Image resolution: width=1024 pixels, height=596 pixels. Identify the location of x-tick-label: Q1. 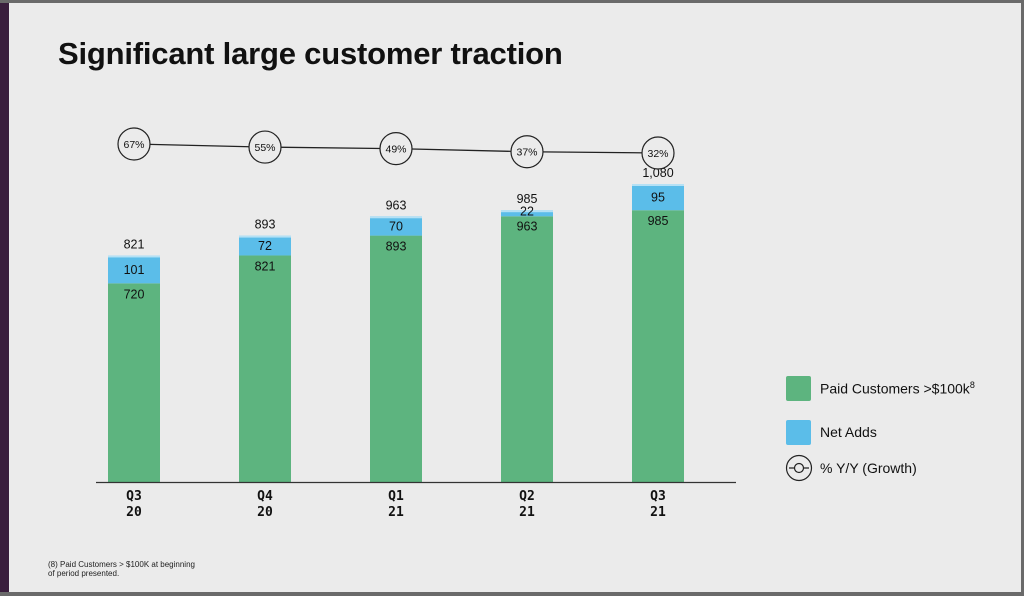
(396, 496).